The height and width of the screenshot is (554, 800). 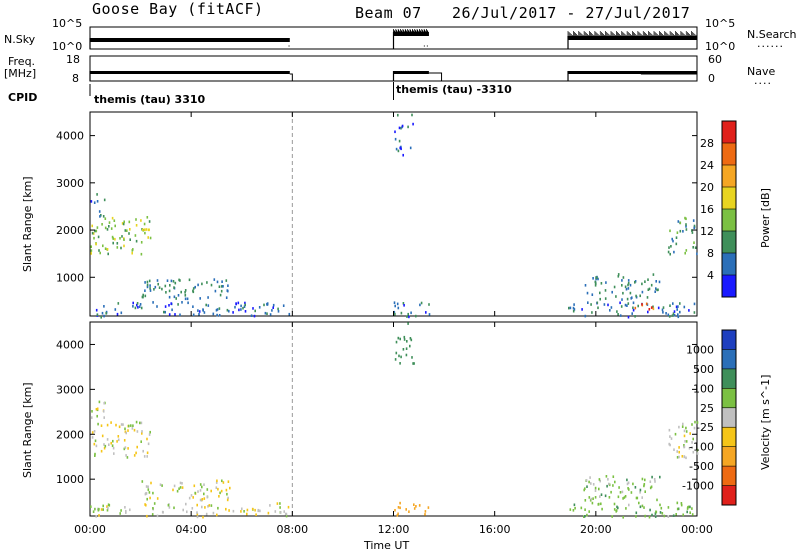 What do you see at coordinates (20, 39) in the screenshot?
I see `nsky-label: N.Sky` at bounding box center [20, 39].